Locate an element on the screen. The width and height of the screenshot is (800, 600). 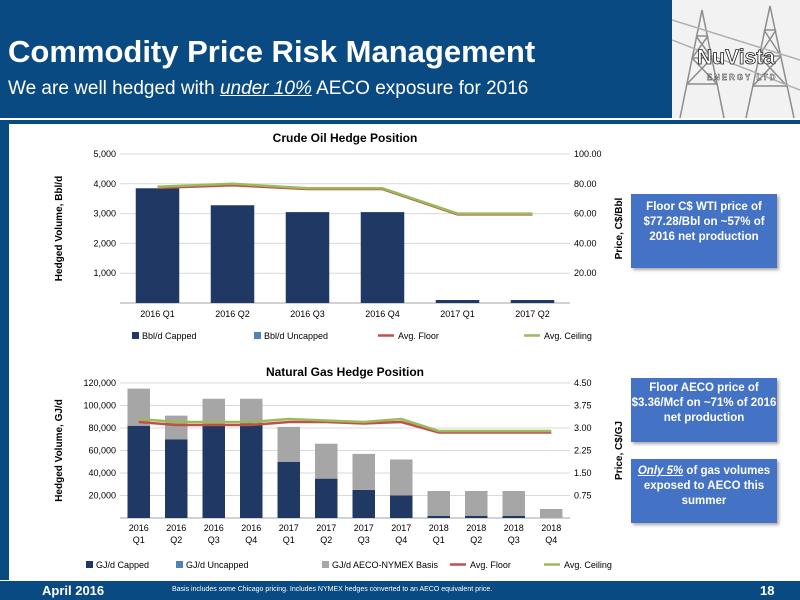
x-tick-label: 2017 Q1 is located at coordinates (457, 314).